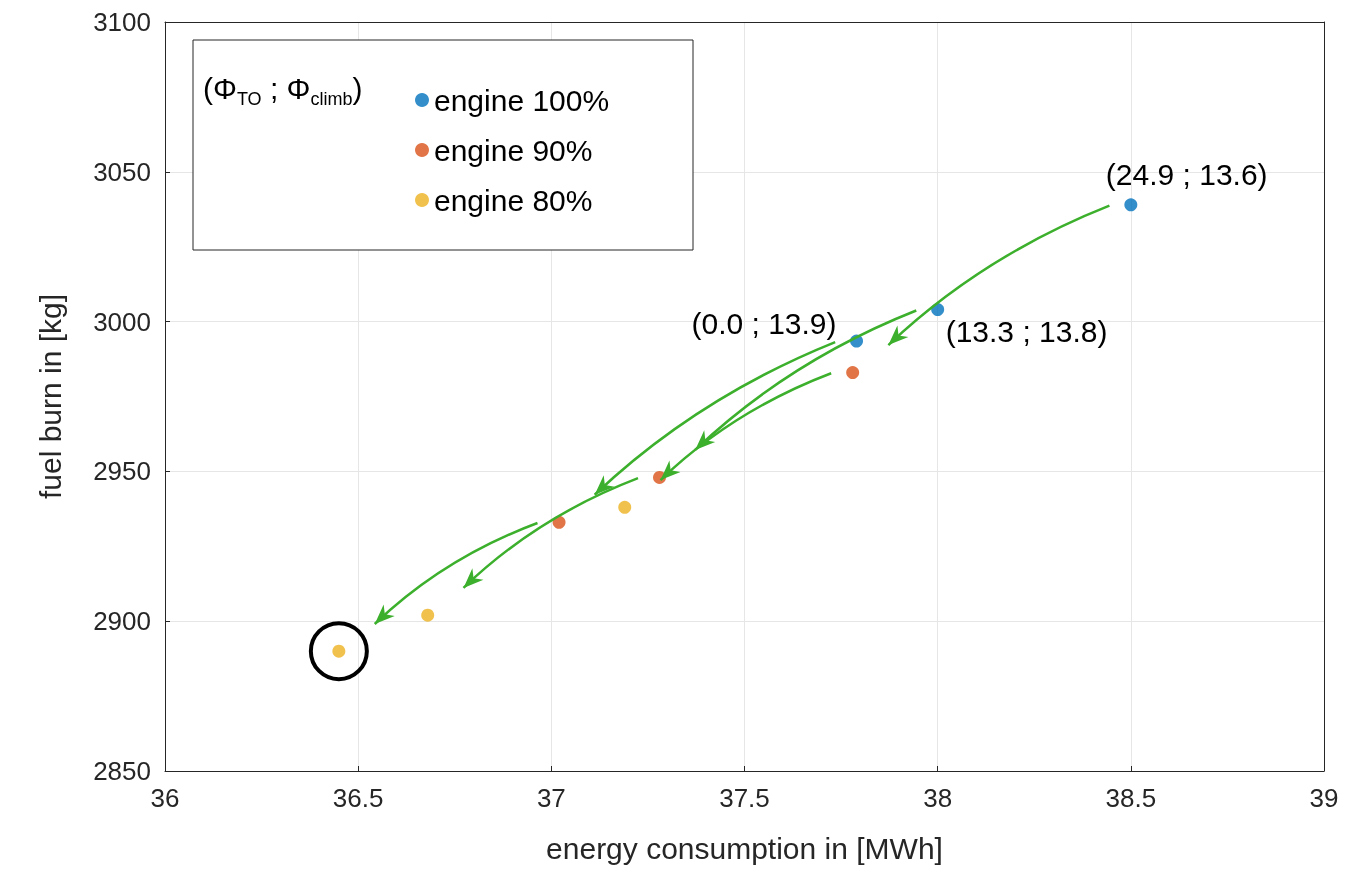  Describe the element at coordinates (551, 798) in the screenshot. I see `x-tick-label: 37` at that location.